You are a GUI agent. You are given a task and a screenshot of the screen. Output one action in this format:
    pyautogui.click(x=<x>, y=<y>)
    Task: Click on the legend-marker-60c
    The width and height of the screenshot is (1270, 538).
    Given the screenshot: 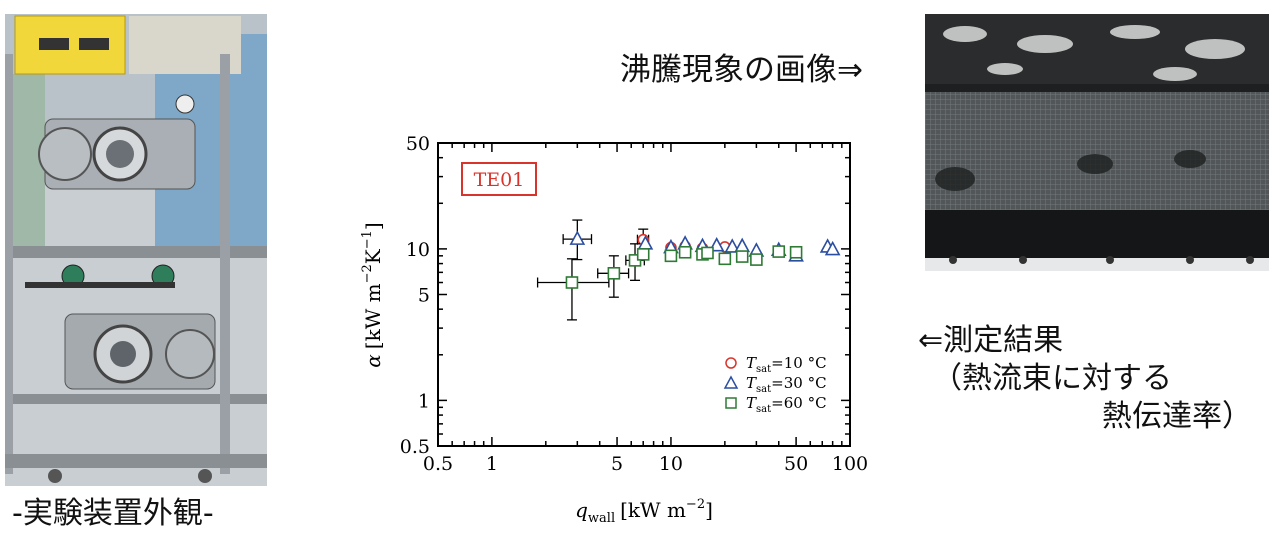 What is the action you would take?
    pyautogui.click(x=731, y=403)
    